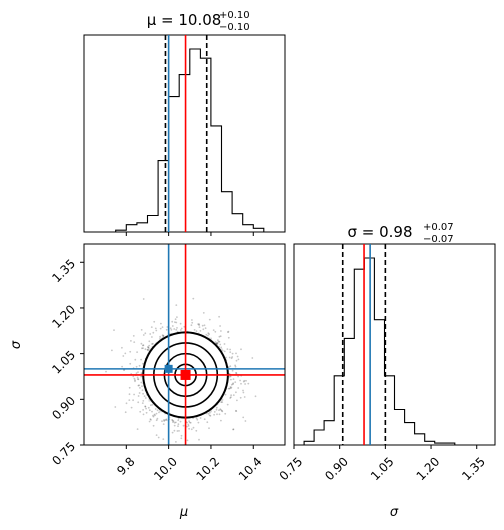 The height and width of the screenshot is (530, 504). Describe the element at coordinates (382, 464) in the screenshot. I see `sigma-x-ticks: 0.75 0.90 1.05 1.20 1.35` at that location.